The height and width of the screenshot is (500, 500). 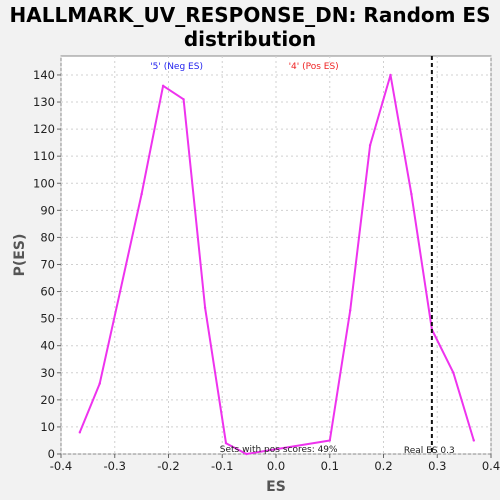 I want to click on x-tick-label: -0.1, so click(x=222, y=466).